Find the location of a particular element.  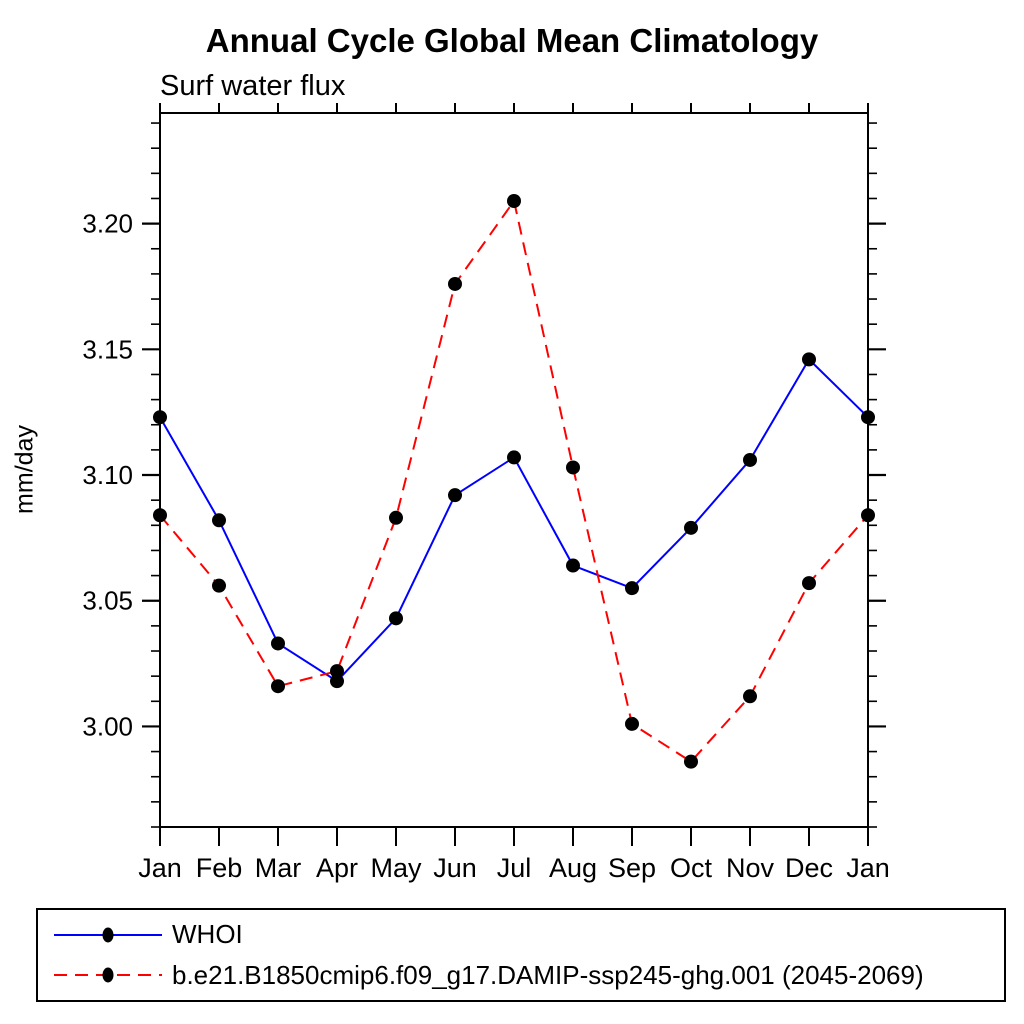

x-tick-label: Mar is located at coordinates (278, 868).